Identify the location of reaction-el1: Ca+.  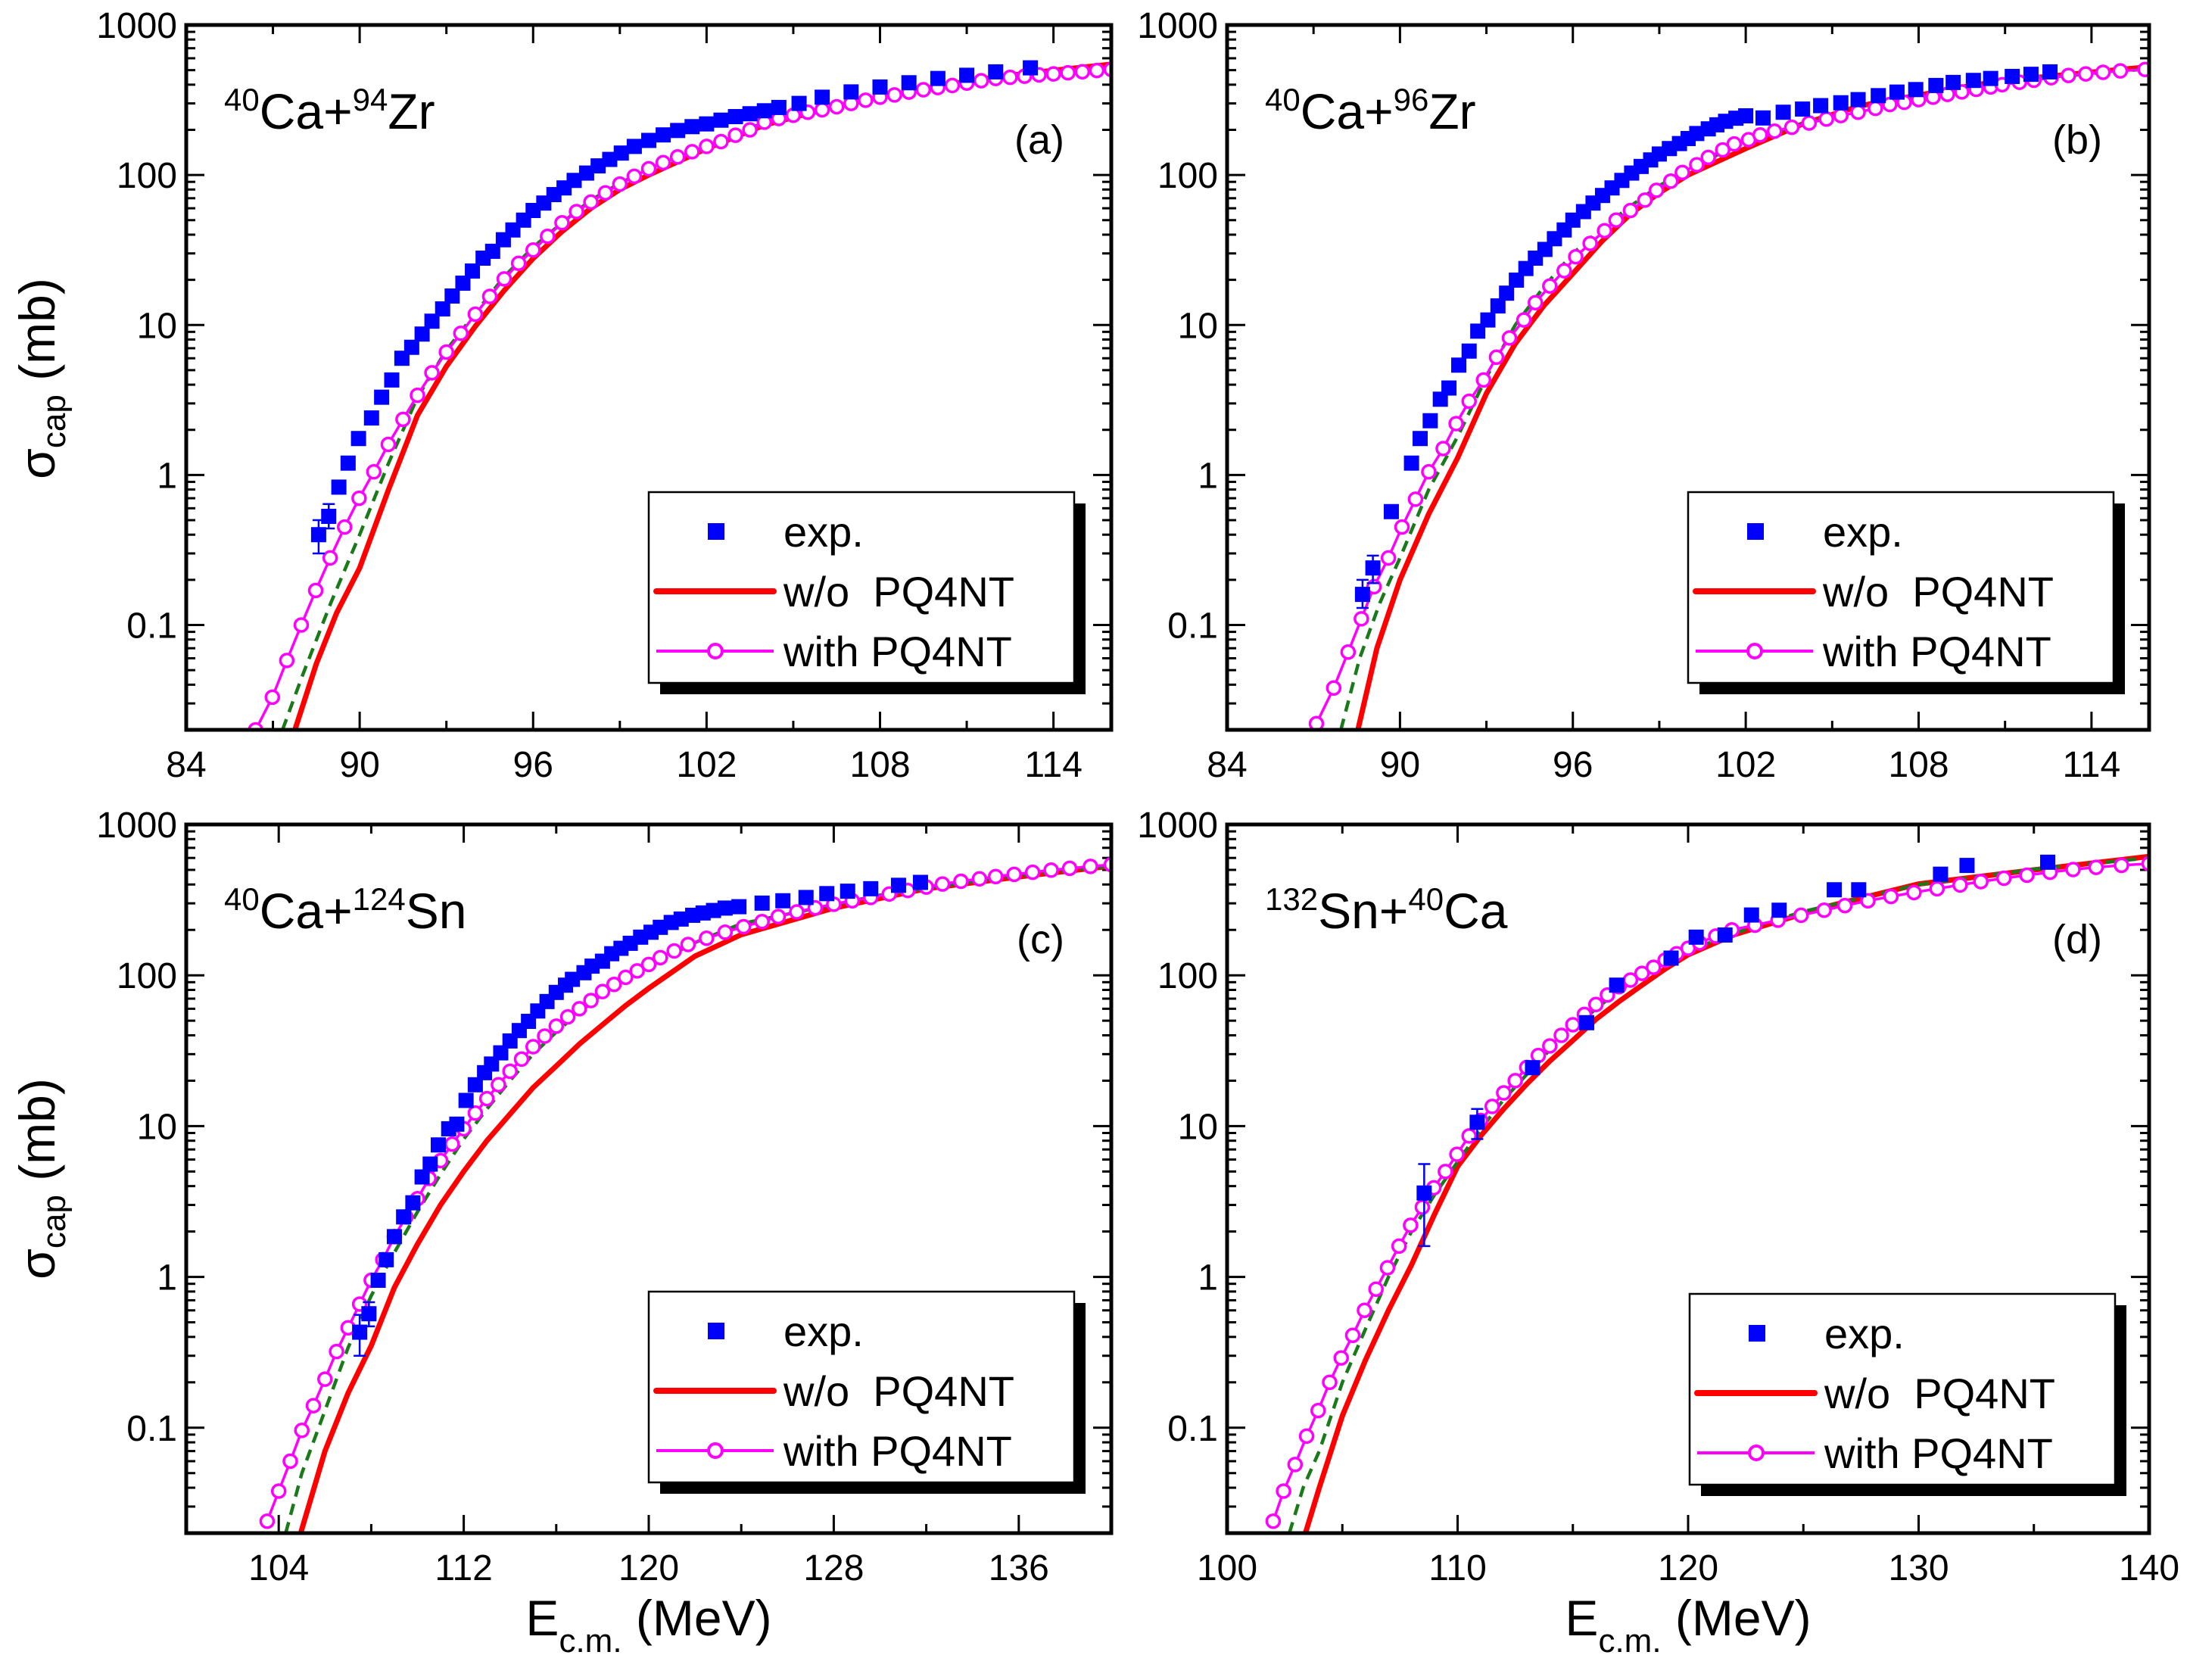
(1347, 111).